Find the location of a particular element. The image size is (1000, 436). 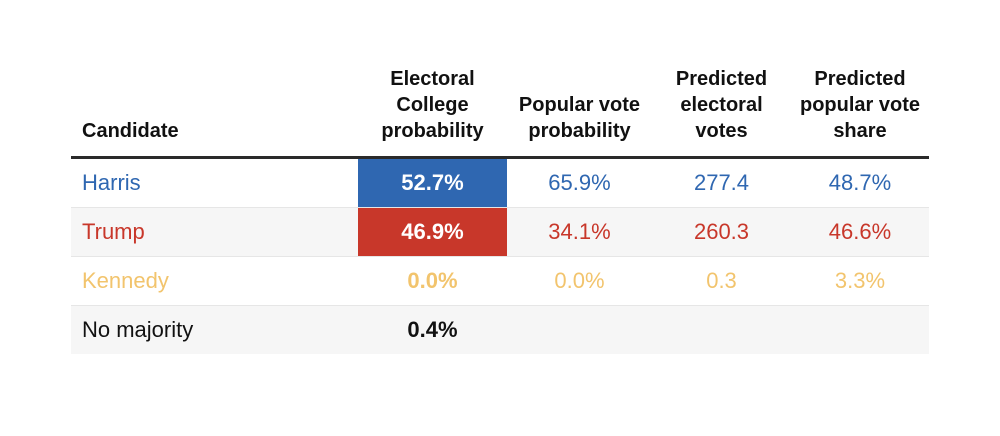

column-header-popular-vote-probability: Popular vote probability is located at coordinates (579, 99).